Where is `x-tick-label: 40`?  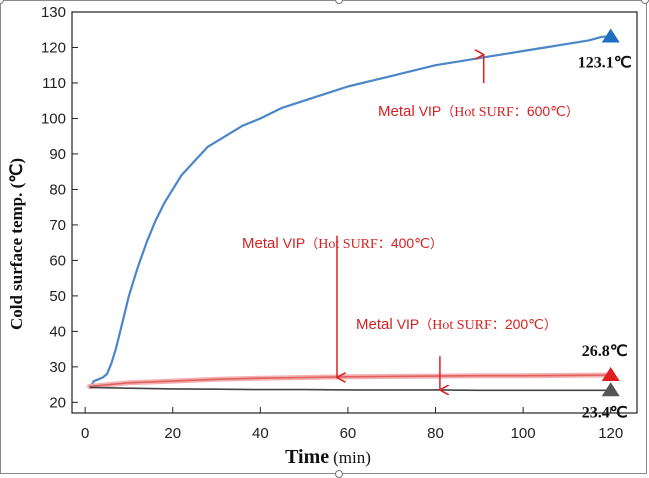
x-tick-label: 40 is located at coordinates (260, 433).